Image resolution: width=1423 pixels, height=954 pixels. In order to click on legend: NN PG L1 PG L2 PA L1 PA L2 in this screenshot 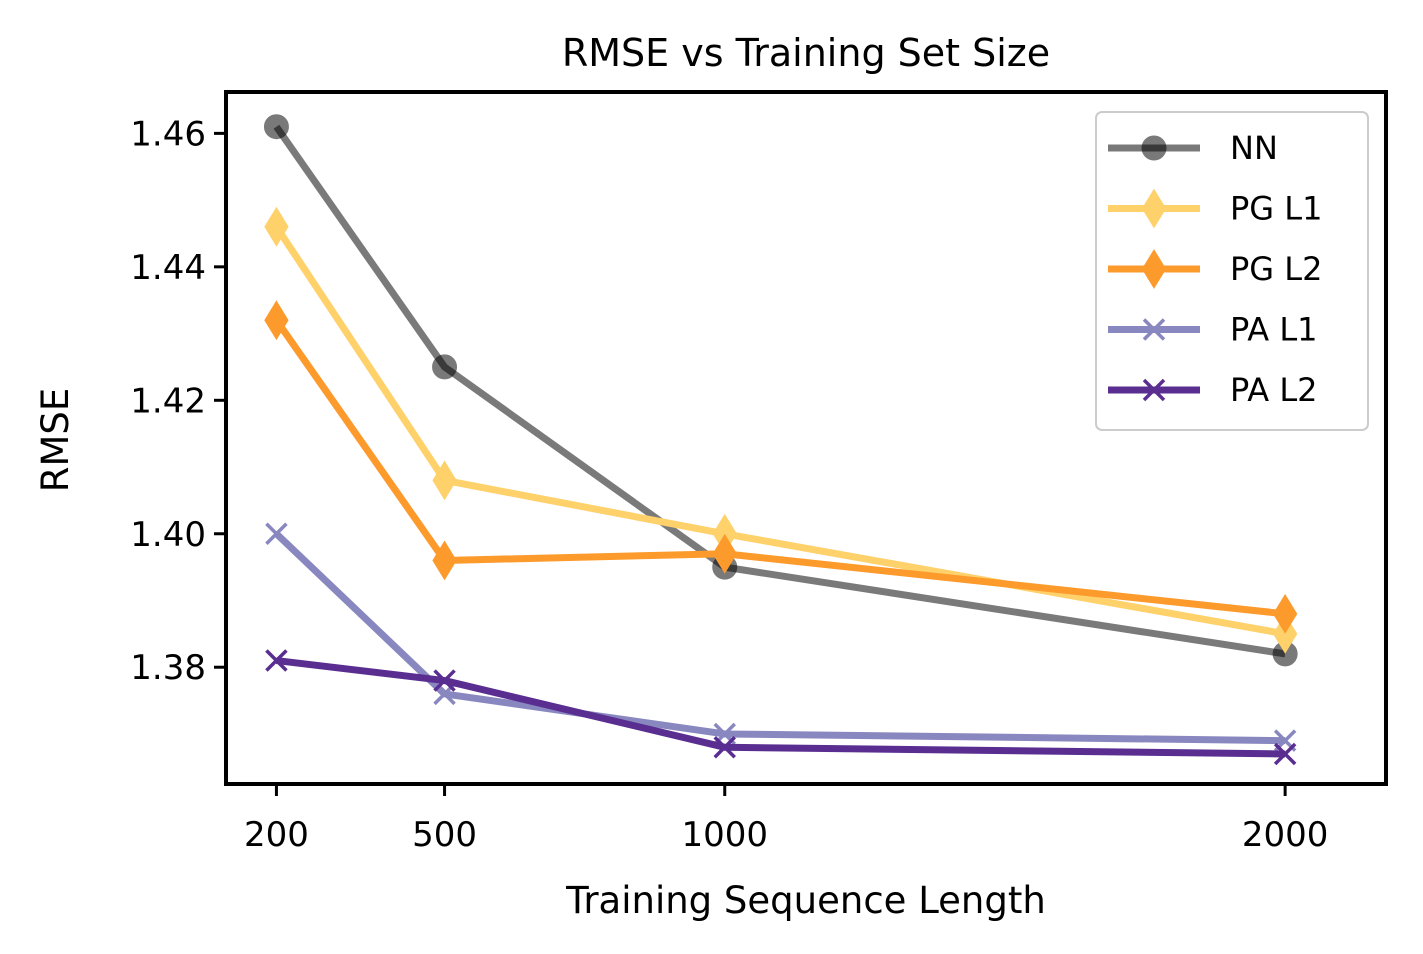, I will do `click(1232, 271)`.